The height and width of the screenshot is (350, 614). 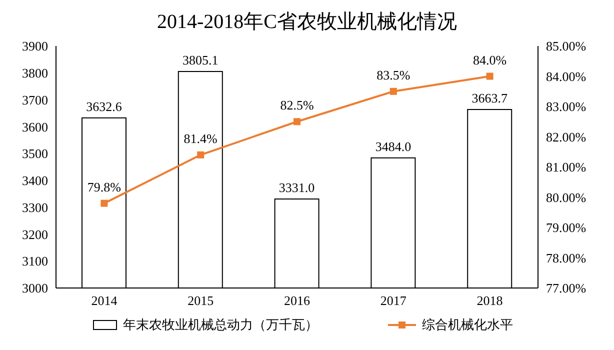 What do you see at coordinates (35, 234) in the screenshot?
I see `y-tick-label: 3200` at bounding box center [35, 234].